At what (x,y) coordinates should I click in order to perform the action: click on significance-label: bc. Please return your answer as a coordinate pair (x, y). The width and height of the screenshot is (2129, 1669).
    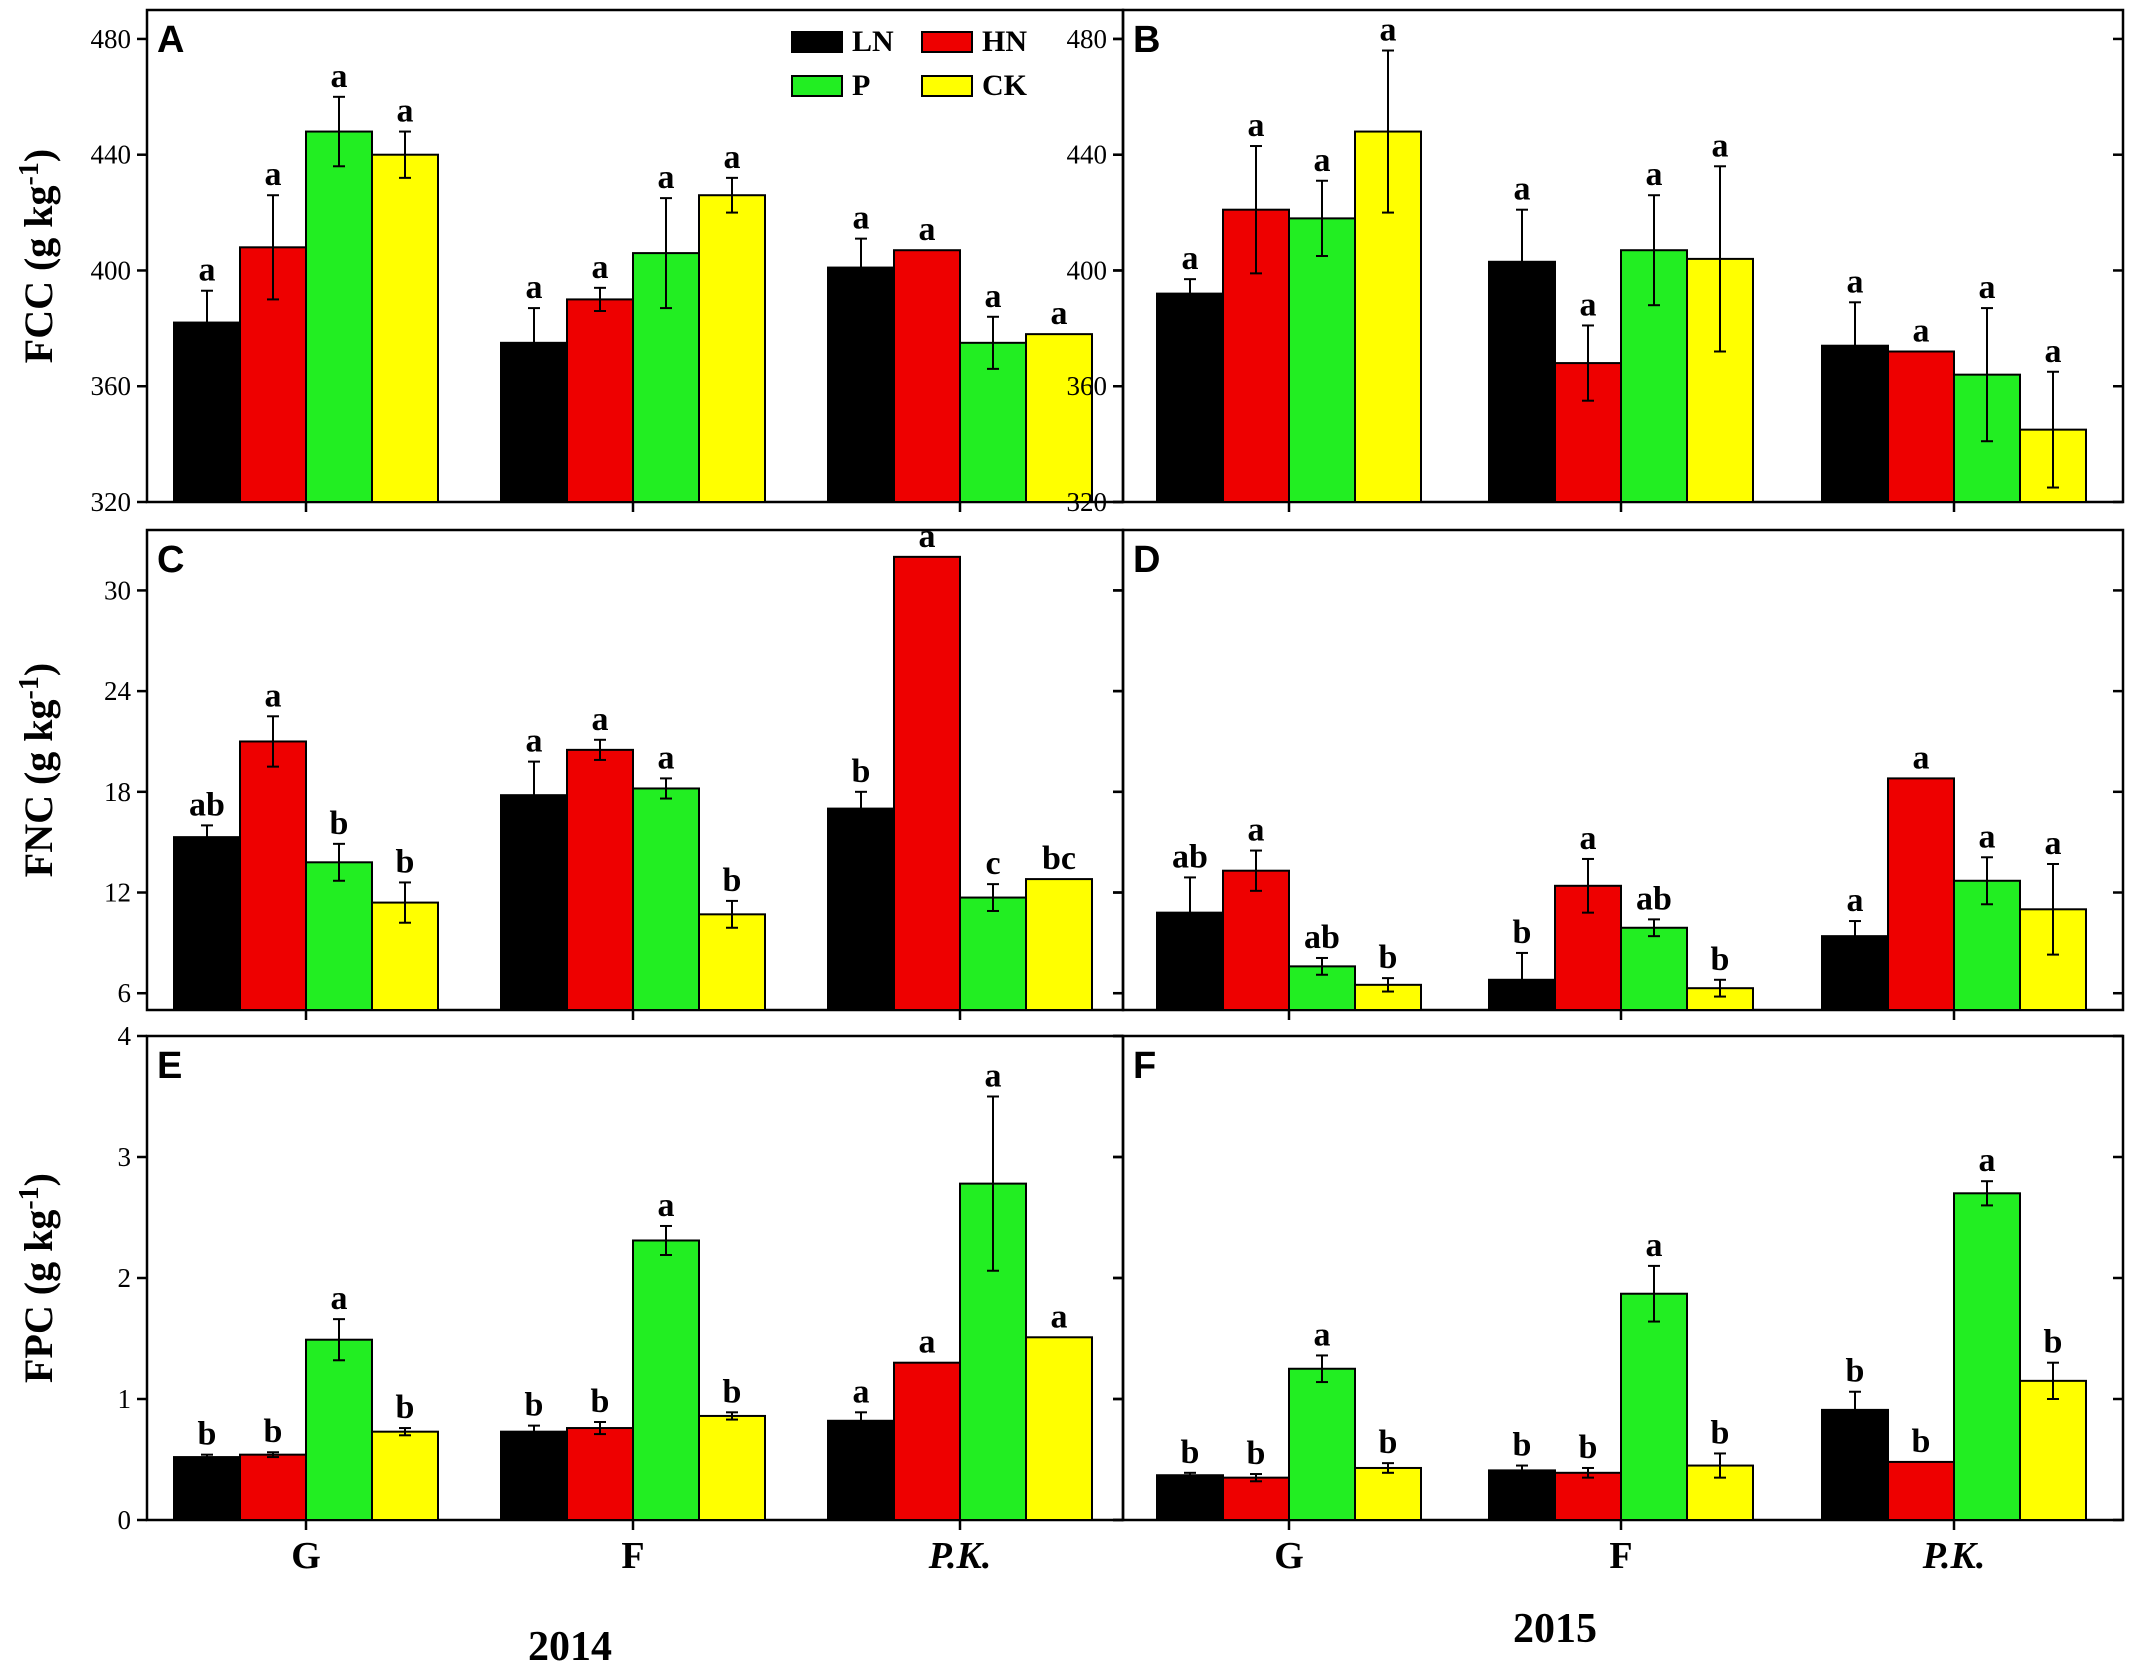
    Looking at the image, I should click on (1059, 858).